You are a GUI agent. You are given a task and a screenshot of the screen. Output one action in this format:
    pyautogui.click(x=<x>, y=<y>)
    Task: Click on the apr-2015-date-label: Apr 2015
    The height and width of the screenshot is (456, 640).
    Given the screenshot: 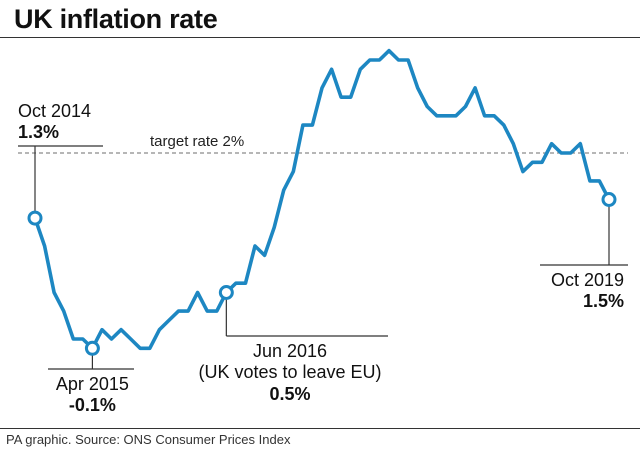 What is the action you would take?
    pyautogui.click(x=92, y=384)
    